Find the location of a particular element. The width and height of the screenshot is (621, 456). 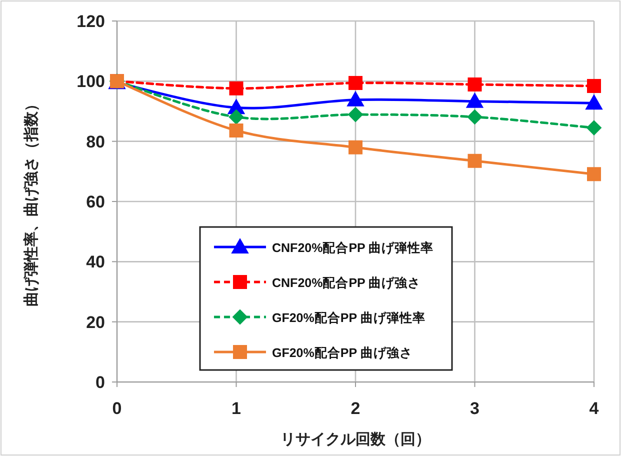

x-tick-label: 4 is located at coordinates (594, 408).